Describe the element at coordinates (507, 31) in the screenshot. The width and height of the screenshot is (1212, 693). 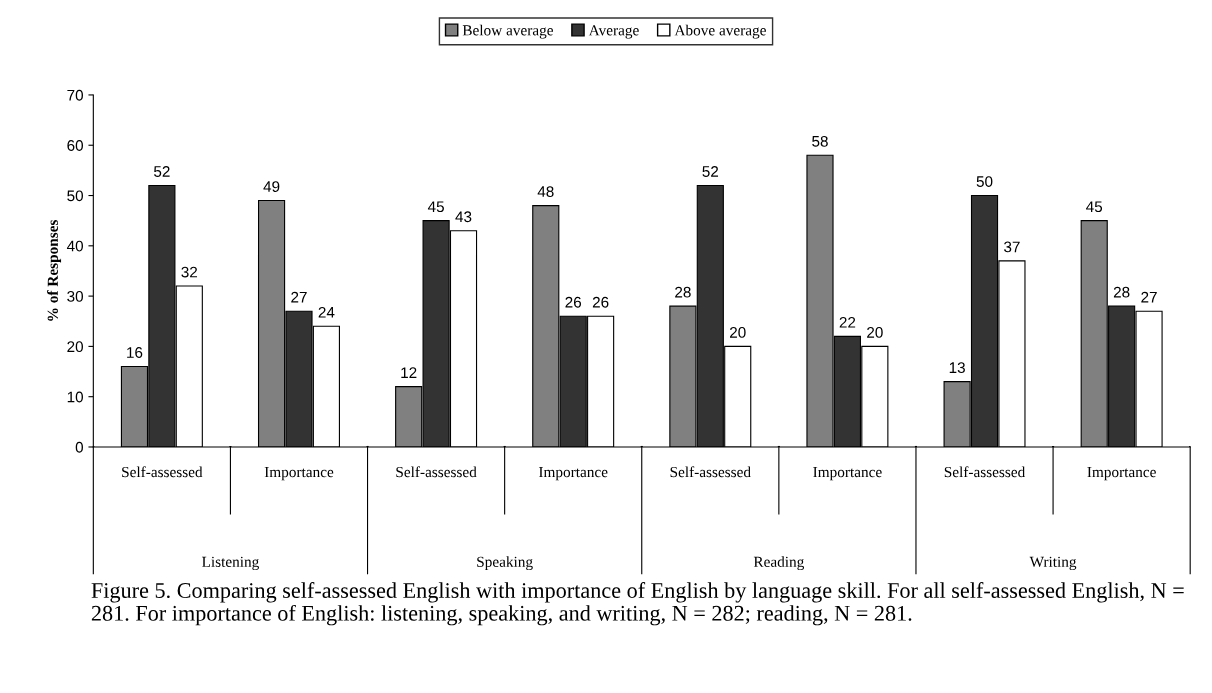
I see `legend-label: Below average` at that location.